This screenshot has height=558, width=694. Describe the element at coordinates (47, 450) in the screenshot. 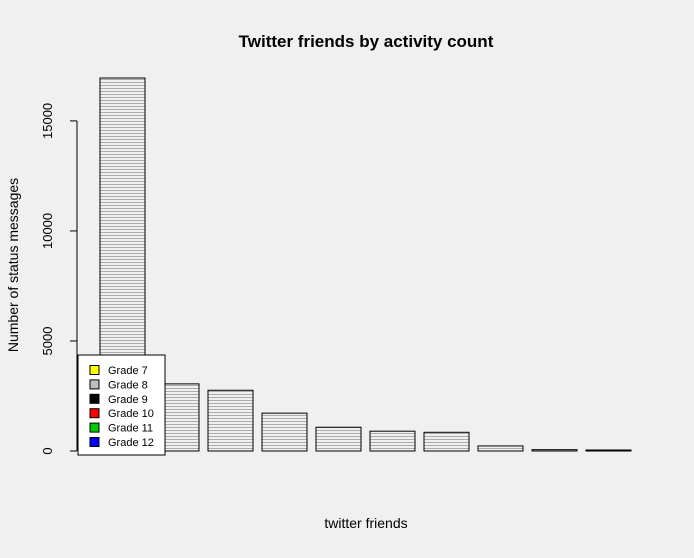

I see `y-tick-label: 0` at that location.